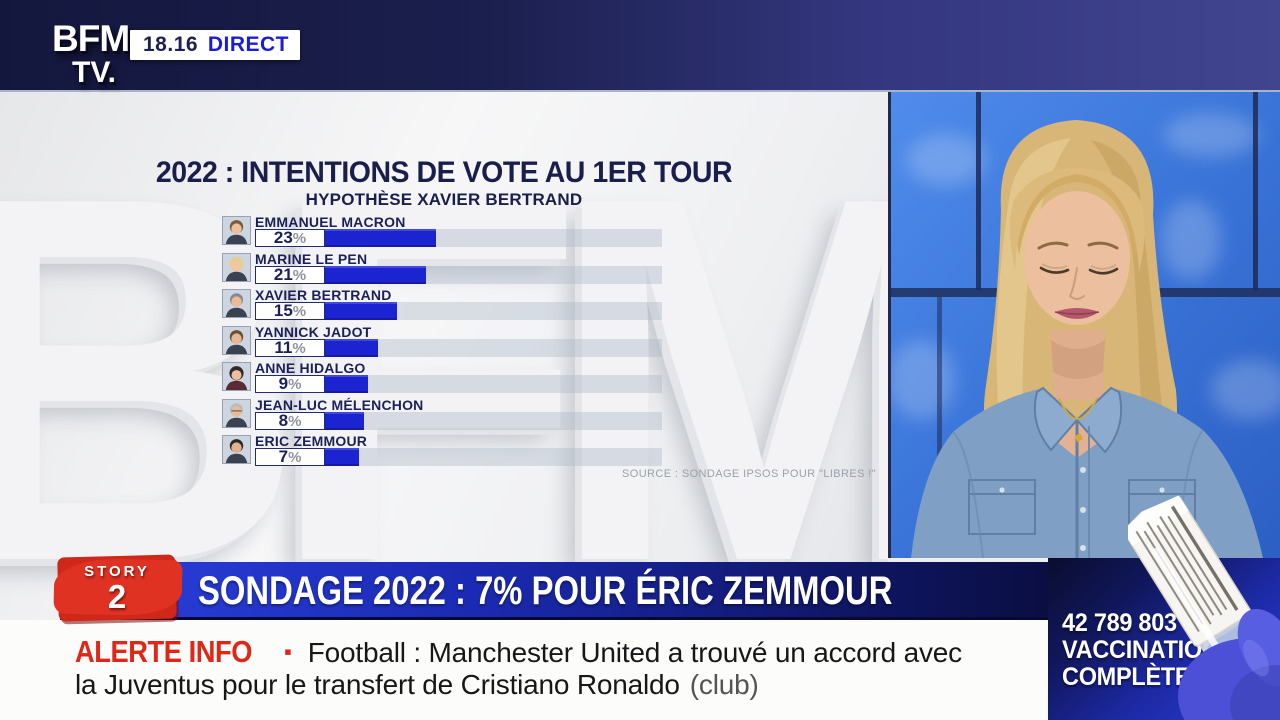 The image size is (1280, 720). I want to click on bfmtv-logo: BFM TV., so click(91, 53).